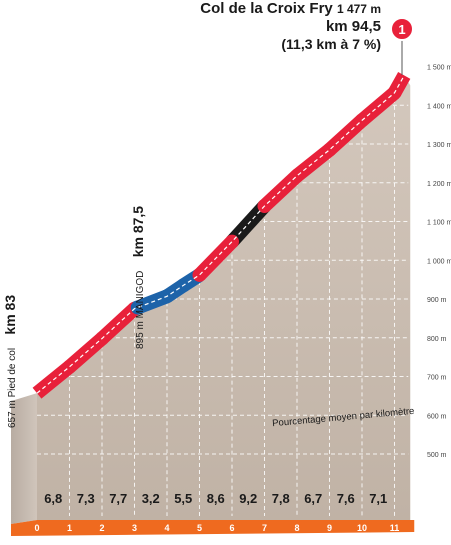 The height and width of the screenshot is (545, 451). I want to click on gradient-label-km-1: 7,3, so click(86, 498).